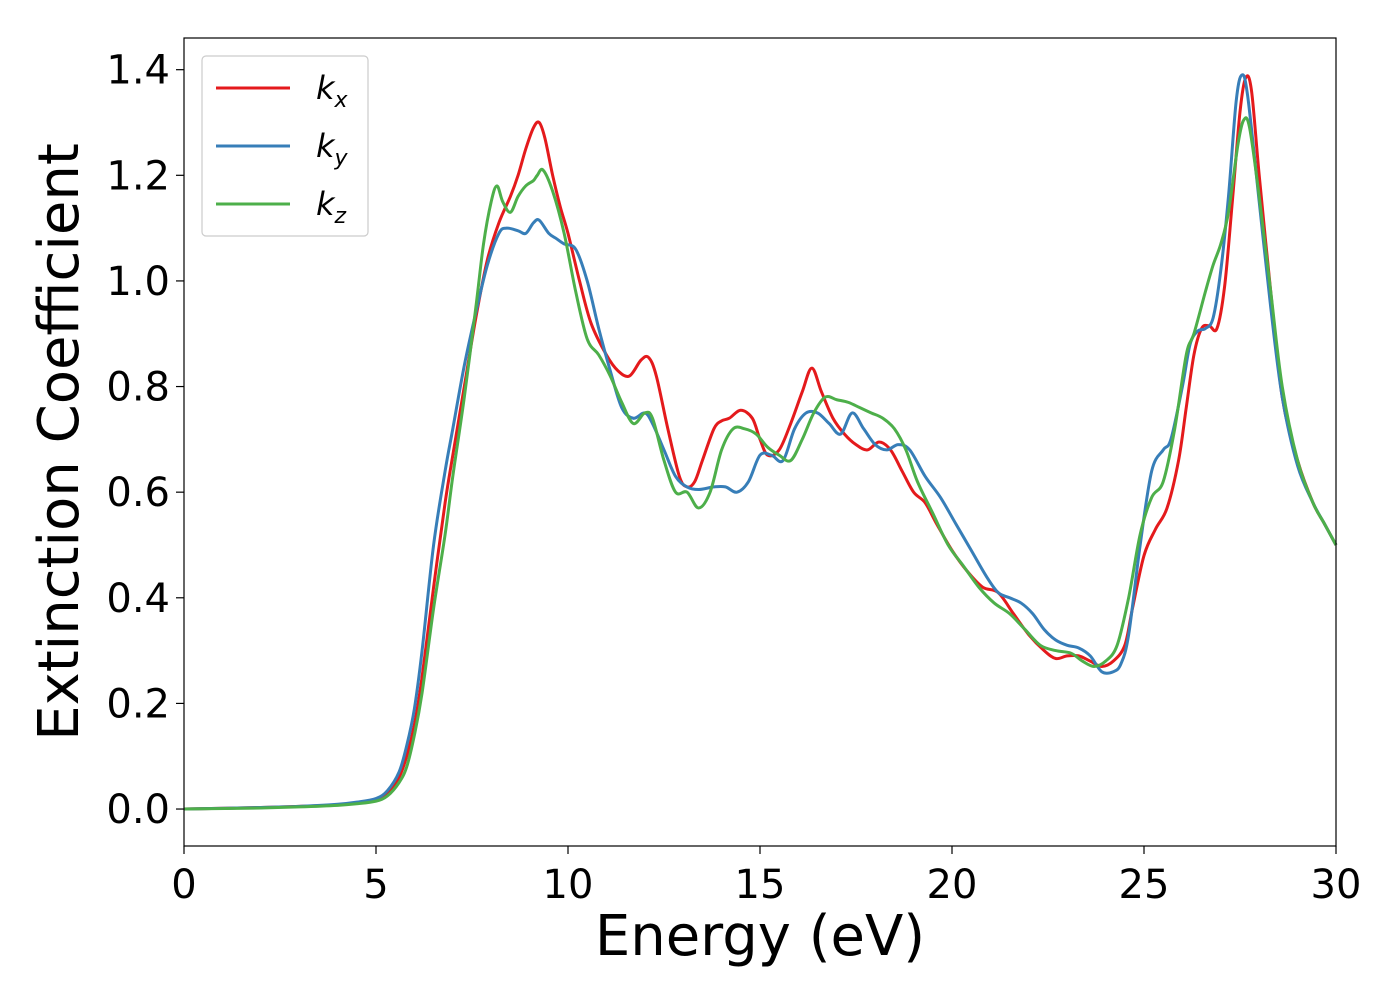 Image resolution: width=1400 pixels, height=1000 pixels. Describe the element at coordinates (760, 936) in the screenshot. I see `x-axis-label: Energy (eV)` at that location.